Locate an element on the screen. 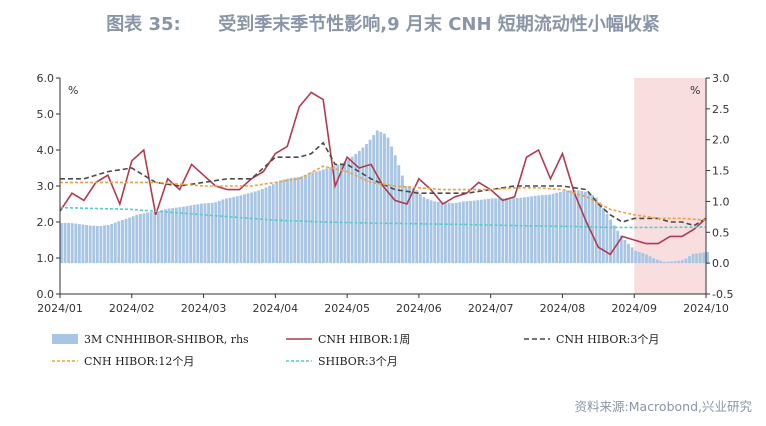 Image resolution: width=766 pixels, height=426 pixels. x-tick-label: 2024/09 is located at coordinates (634, 308).